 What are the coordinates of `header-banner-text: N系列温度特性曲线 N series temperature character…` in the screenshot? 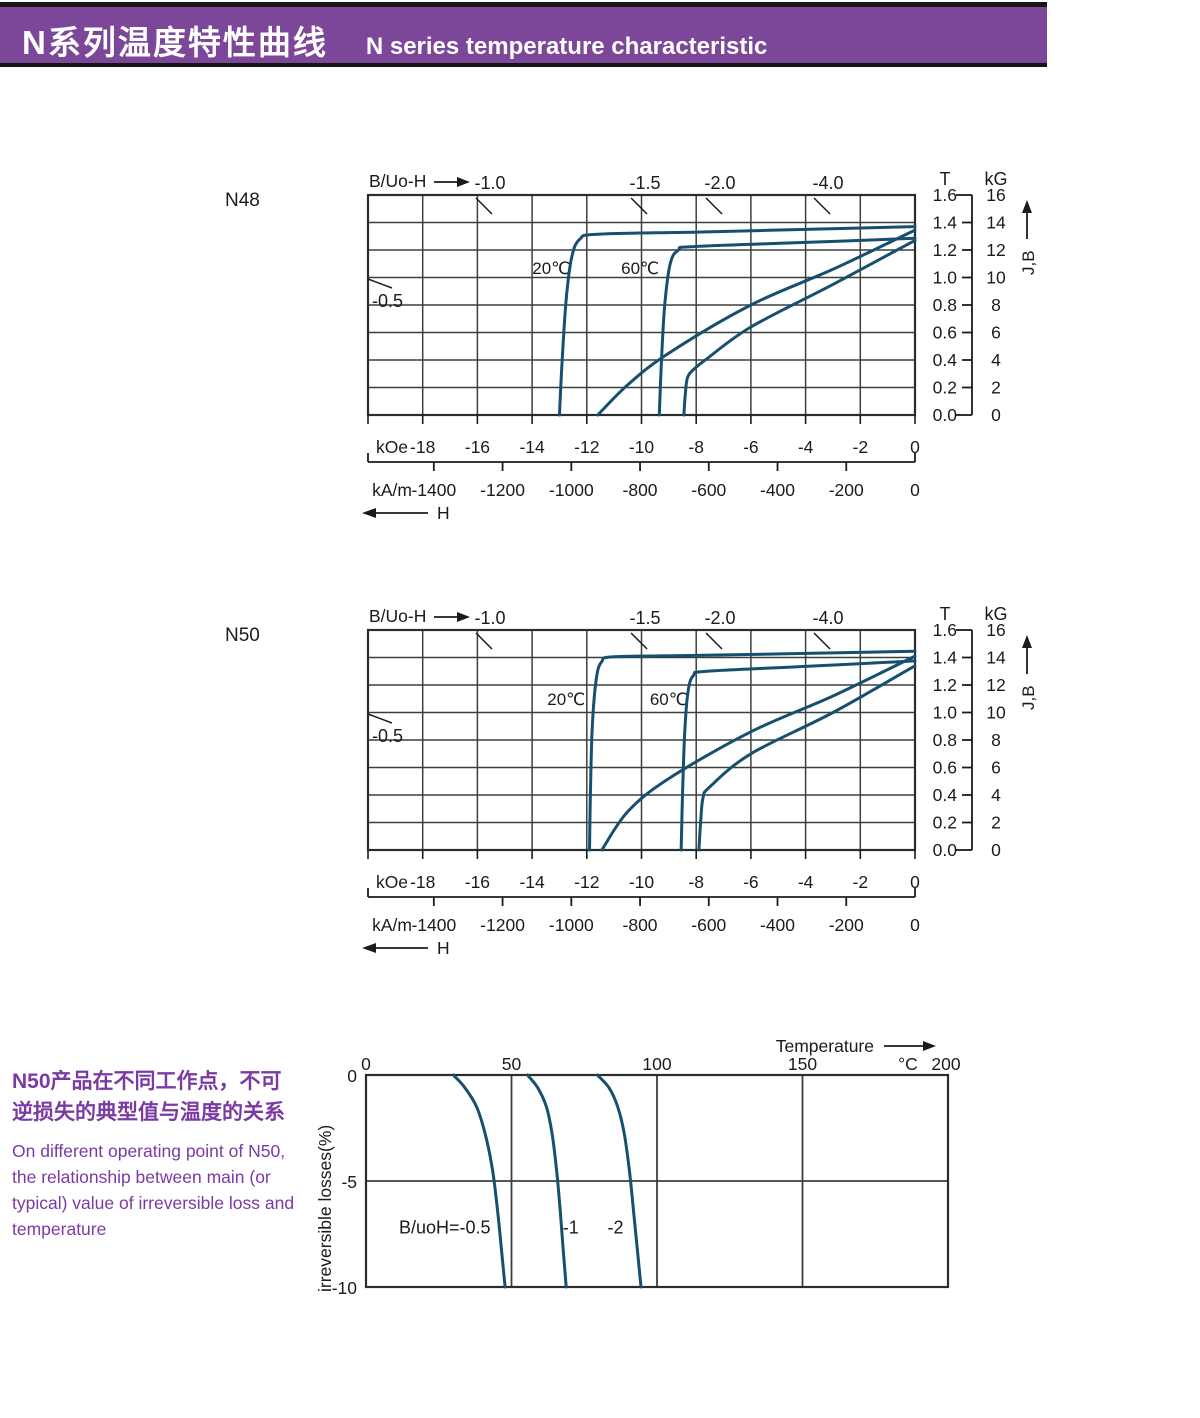 It's located at (383, 43).